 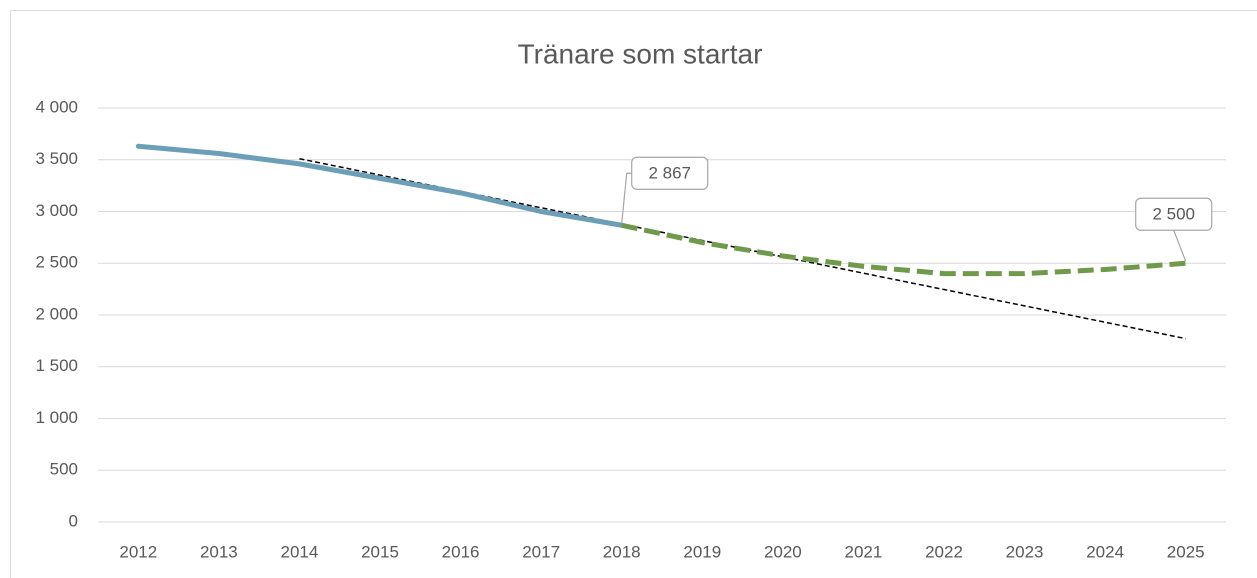 What do you see at coordinates (944, 551) in the screenshot?
I see `x-tick-label: 2022` at bounding box center [944, 551].